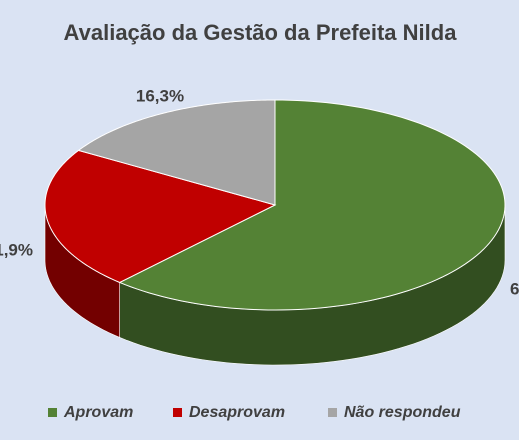 The height and width of the screenshot is (440, 519). Describe the element at coordinates (160, 95) in the screenshot. I see `data-label: 16,3%` at that location.